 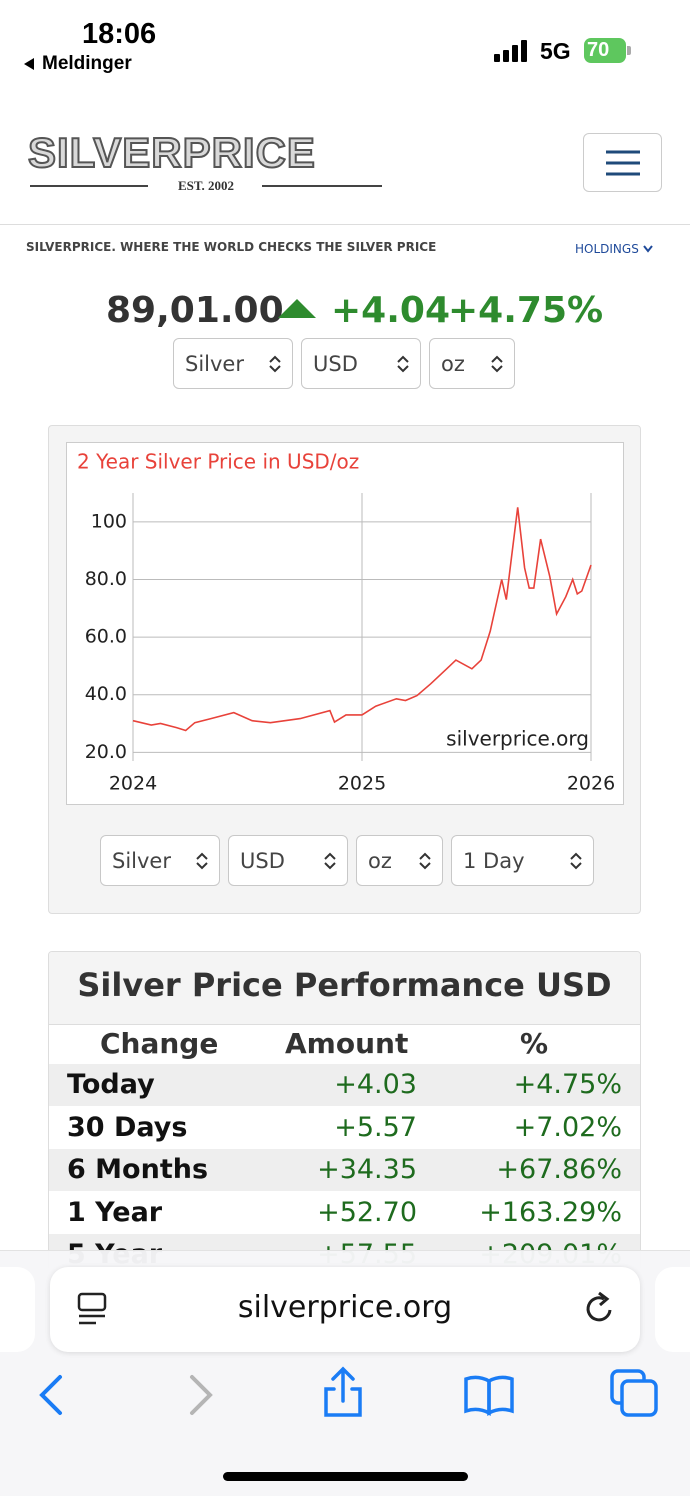 I want to click on home-indicator, so click(x=345, y=1476).